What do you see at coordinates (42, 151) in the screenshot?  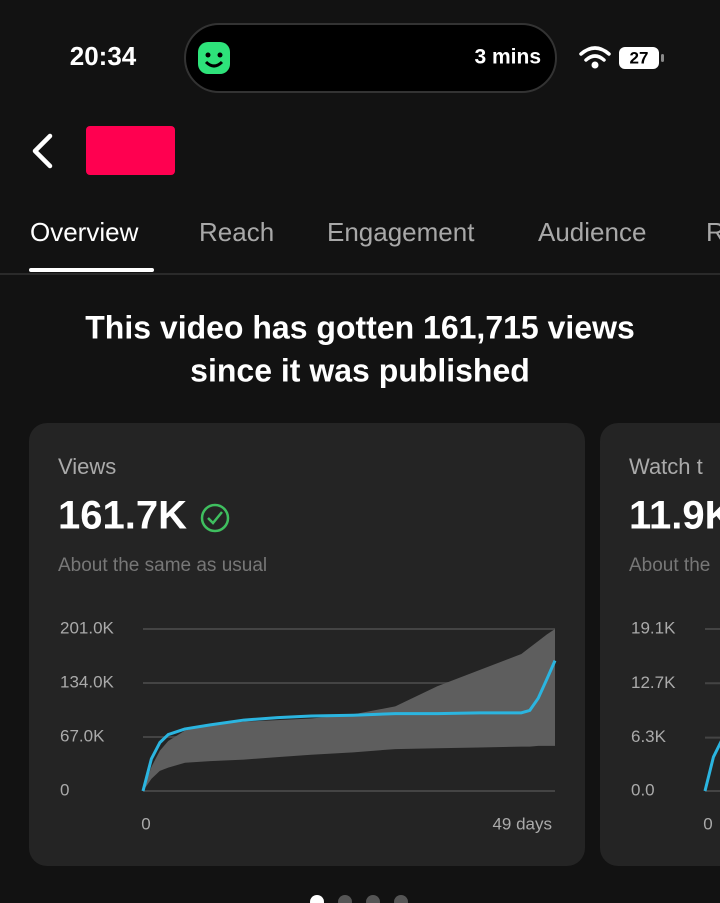 I see `back-button` at bounding box center [42, 151].